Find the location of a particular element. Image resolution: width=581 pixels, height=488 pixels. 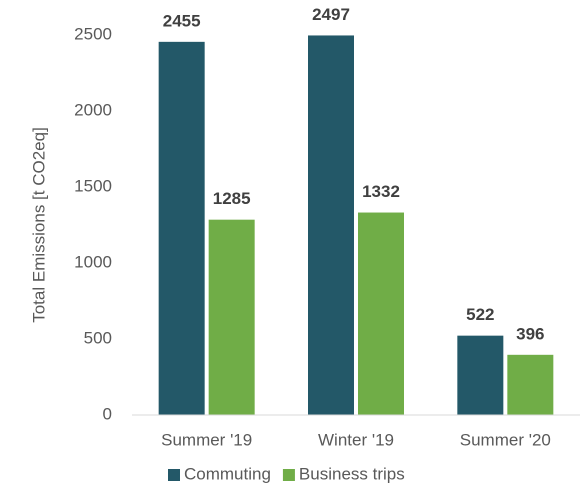

legend-label: Commuting is located at coordinates (227, 473).